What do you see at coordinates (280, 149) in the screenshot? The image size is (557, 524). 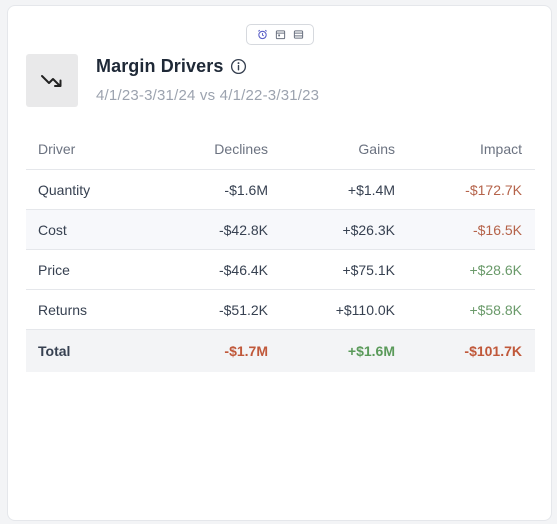 I see `table-header-row: Driver Declines Gains Impact` at bounding box center [280, 149].